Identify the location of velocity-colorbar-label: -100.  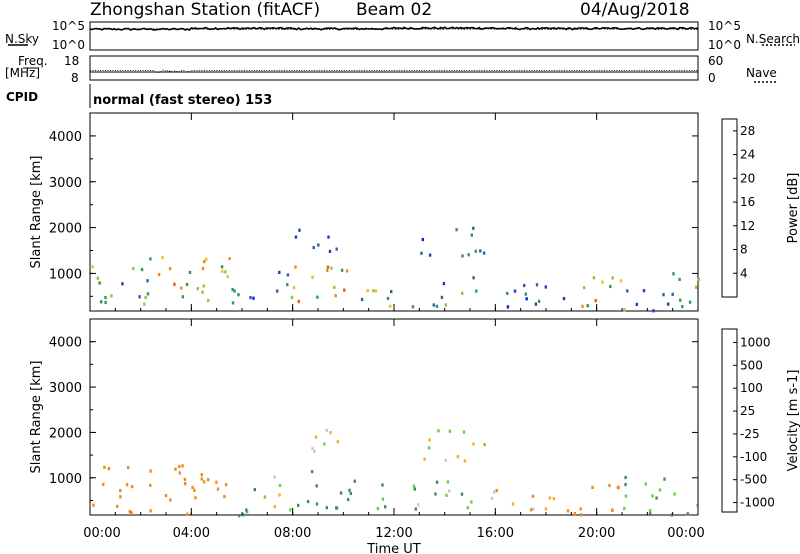
(753, 457).